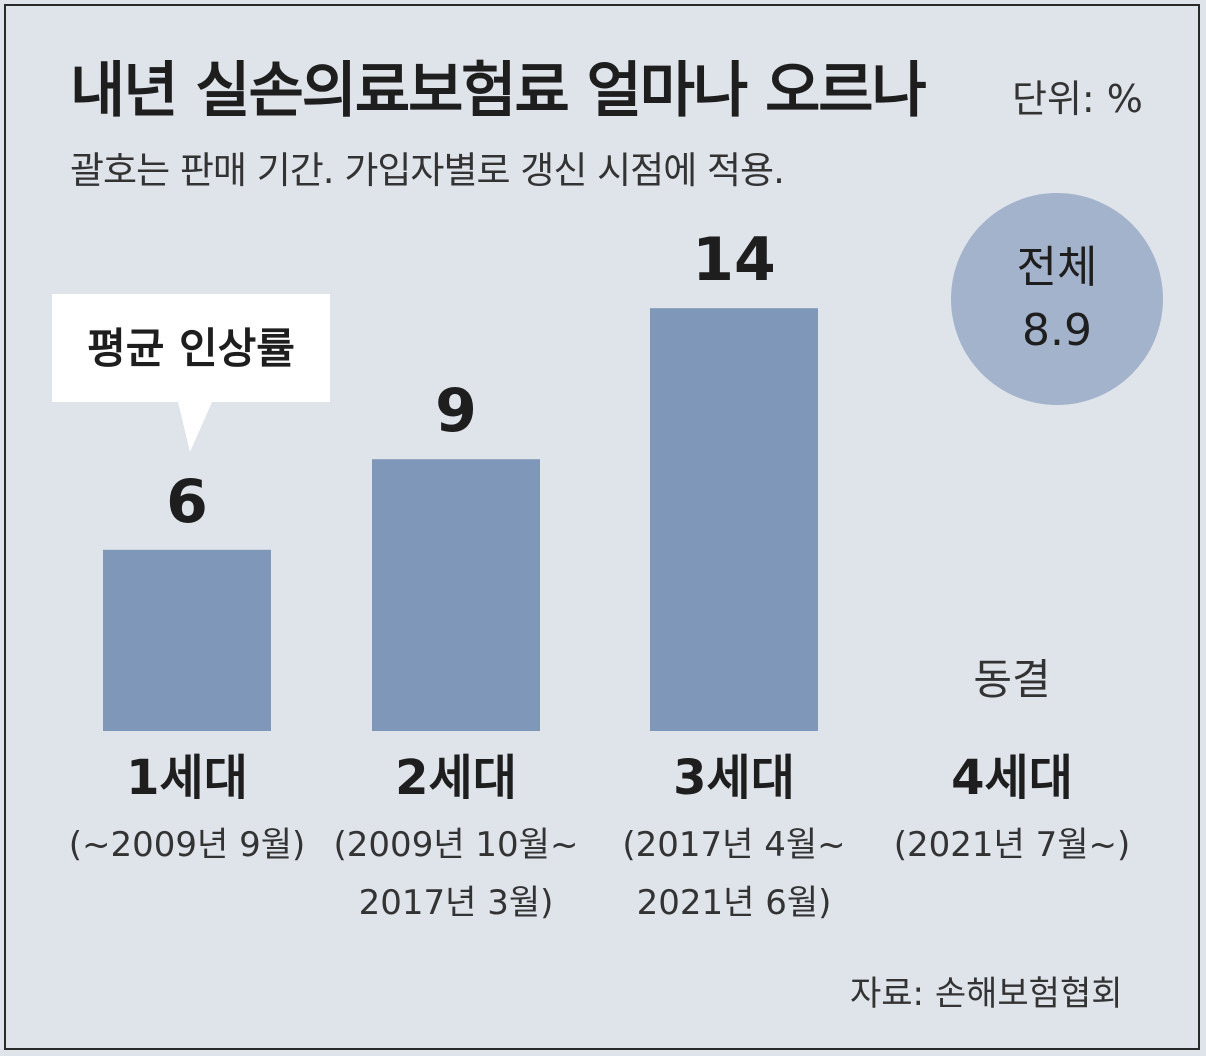 This screenshot has width=1206, height=1056. What do you see at coordinates (733, 845) in the screenshot?
I see `period-label-3-1: (2017년 4월~` at bounding box center [733, 845].